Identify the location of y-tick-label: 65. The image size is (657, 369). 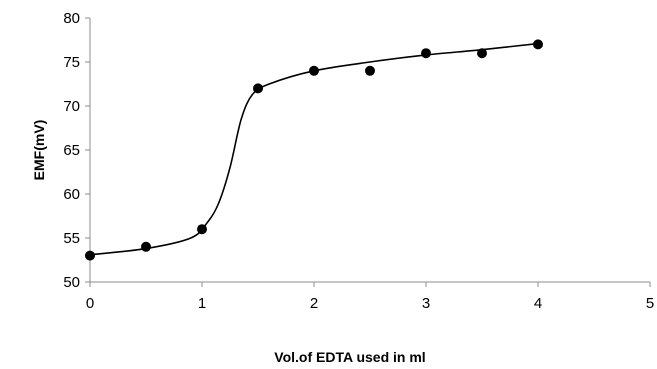
(71, 150).